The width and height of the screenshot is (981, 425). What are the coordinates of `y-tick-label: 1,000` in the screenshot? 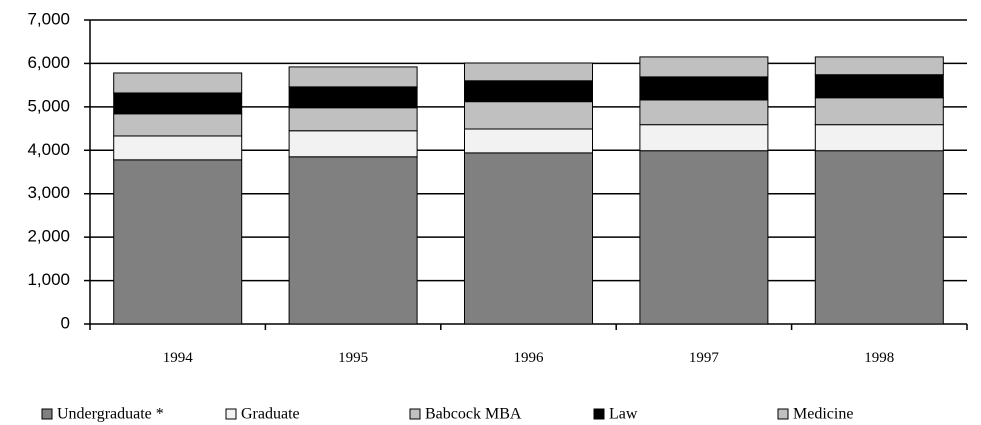 It's located at (48, 279).